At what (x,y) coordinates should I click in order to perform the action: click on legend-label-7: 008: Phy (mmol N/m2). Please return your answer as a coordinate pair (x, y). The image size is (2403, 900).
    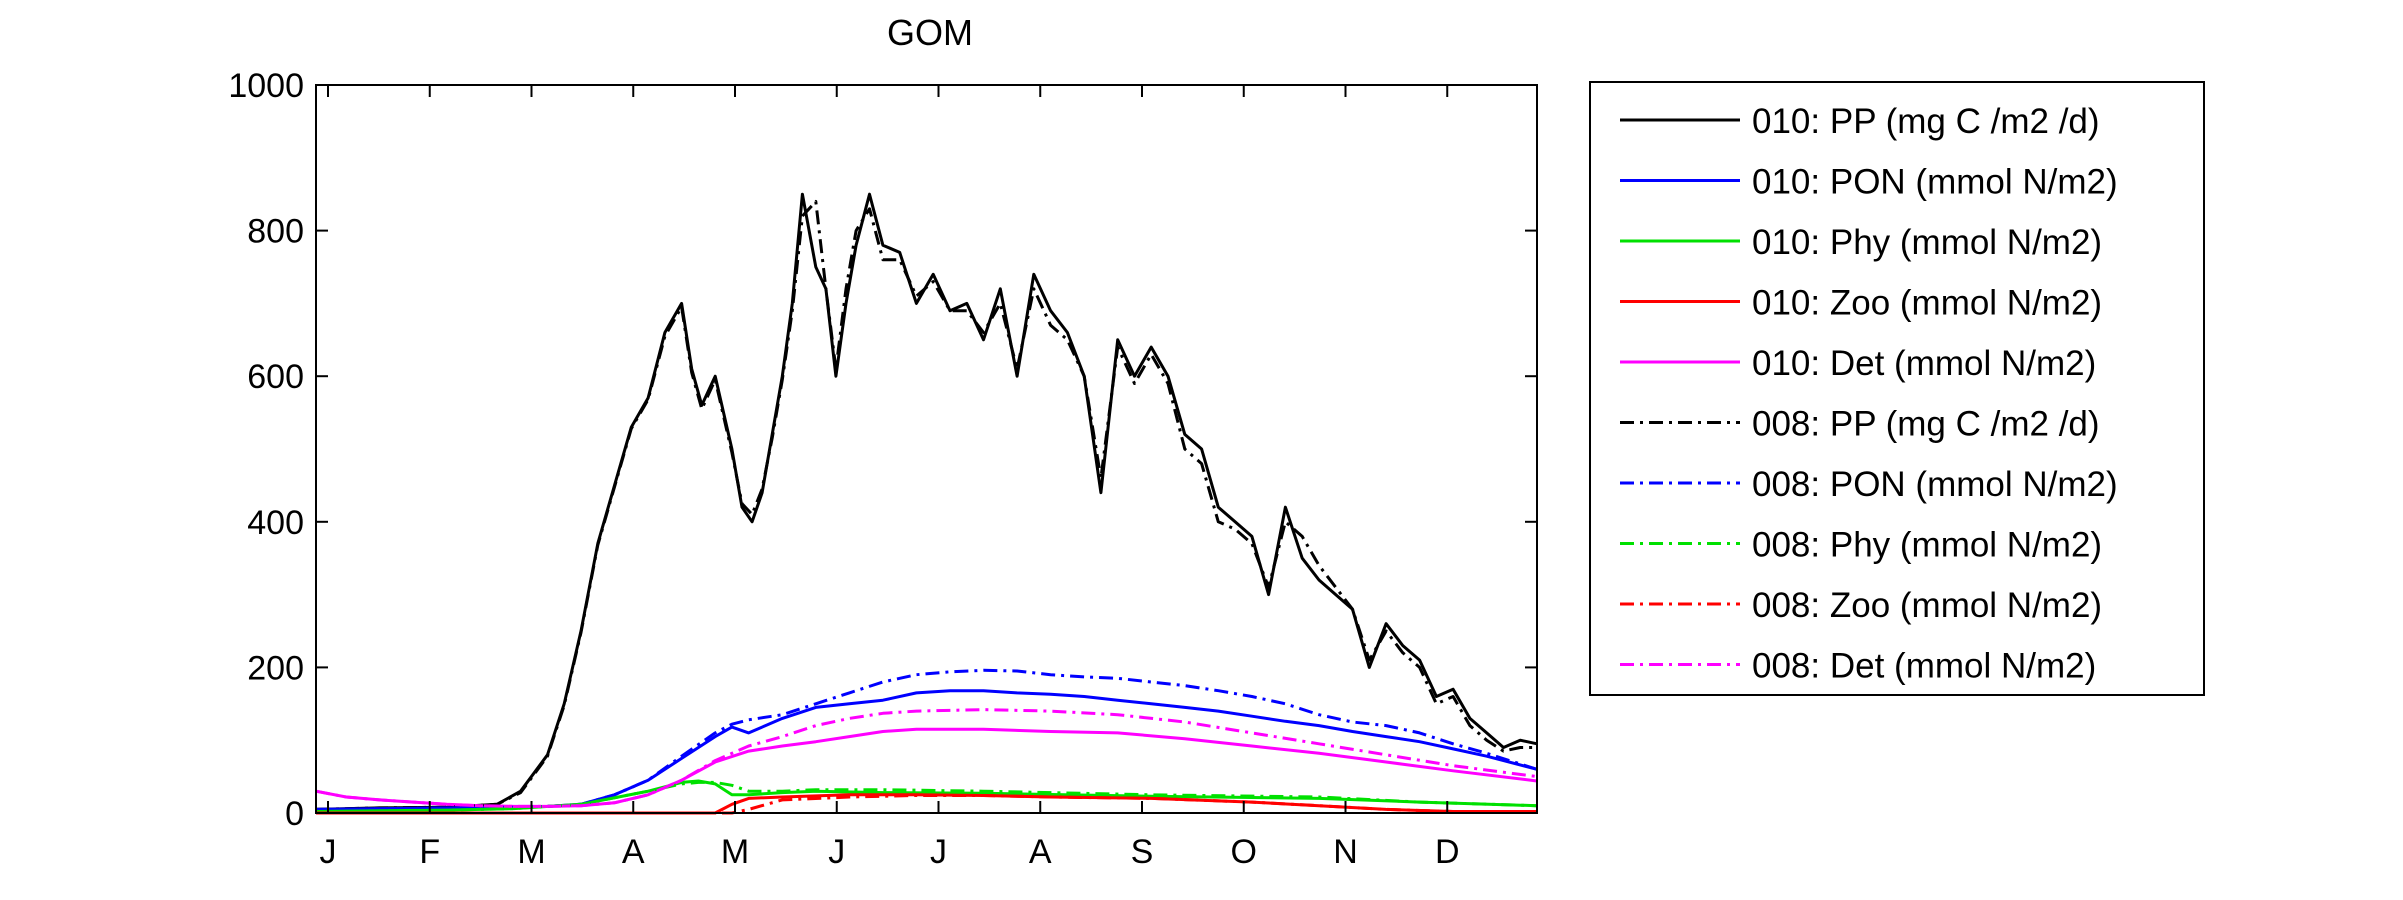
    Looking at the image, I should click on (1927, 545).